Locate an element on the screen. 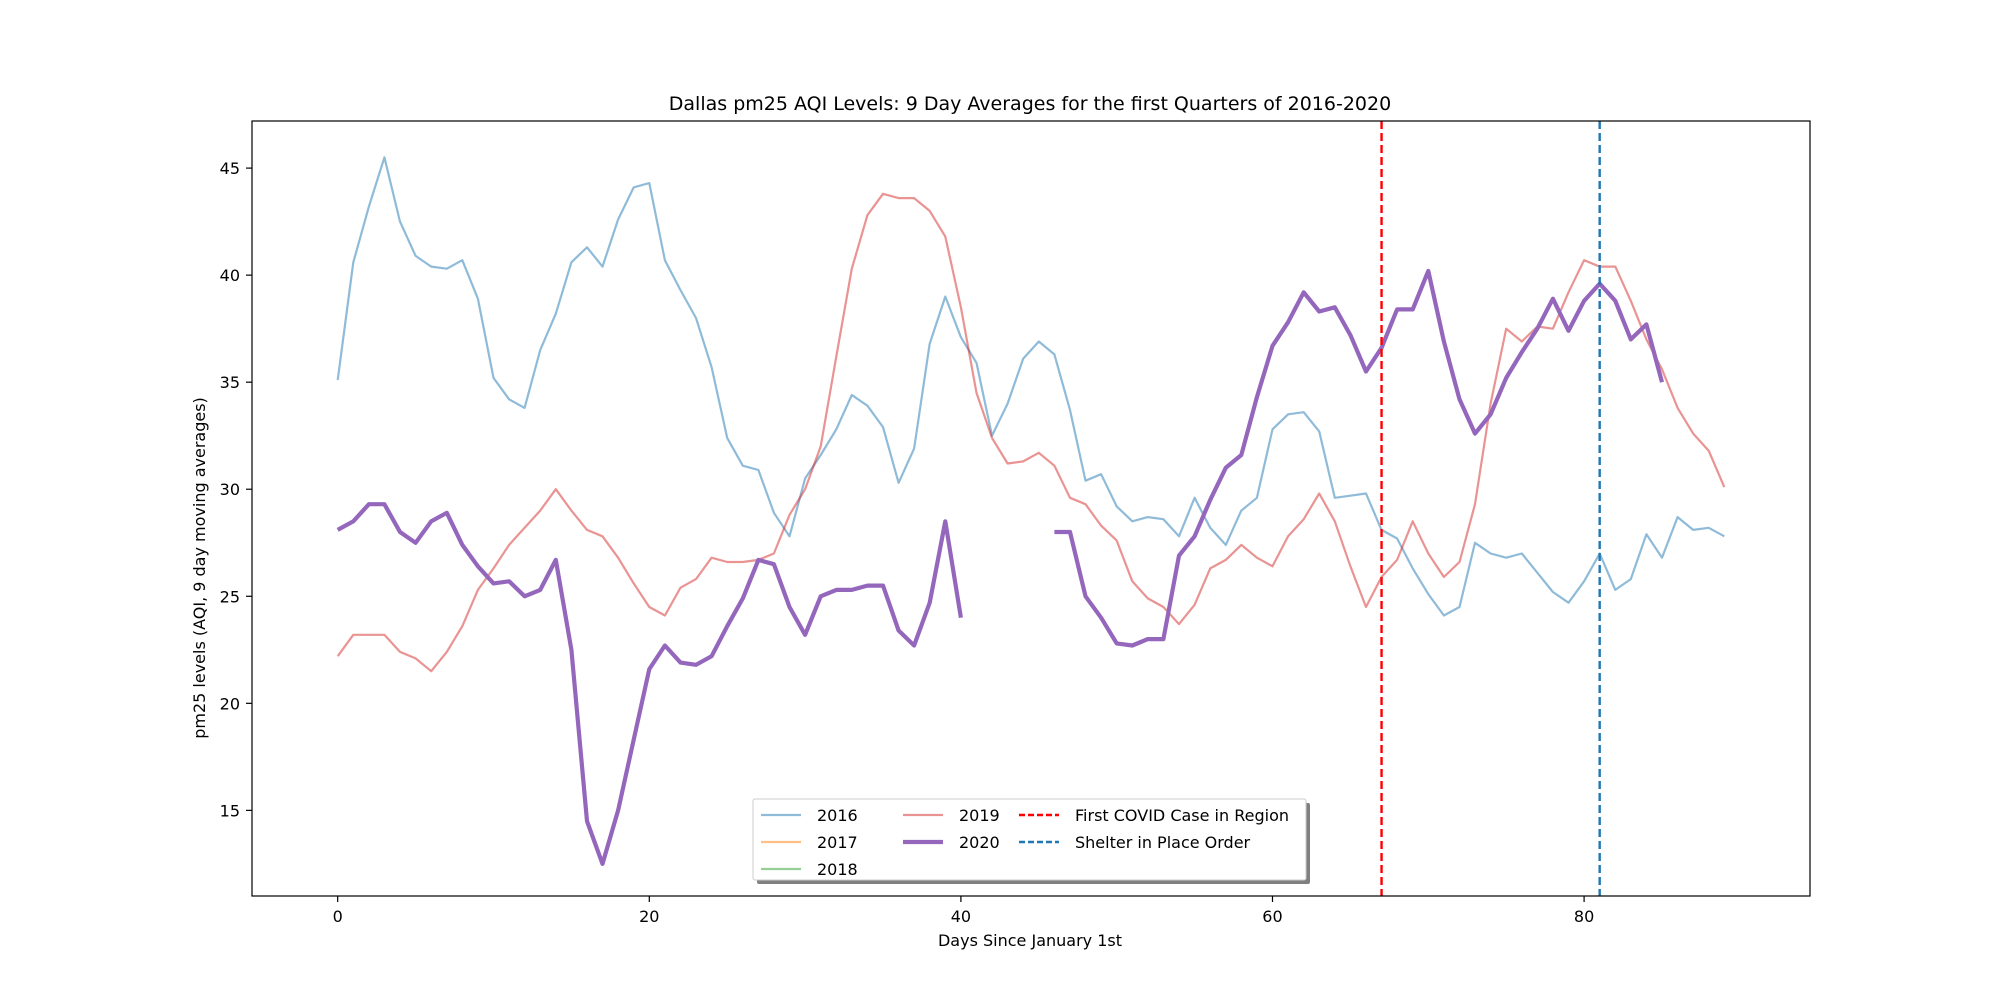  legend-box is located at coordinates (1029, 839).